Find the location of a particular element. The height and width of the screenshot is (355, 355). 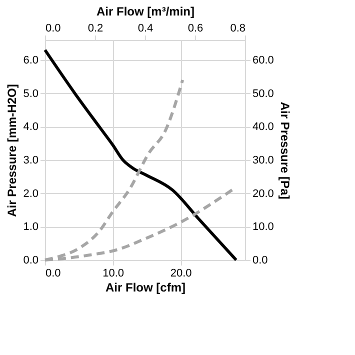

x-tick-label: 10.0 is located at coordinates (113, 274).